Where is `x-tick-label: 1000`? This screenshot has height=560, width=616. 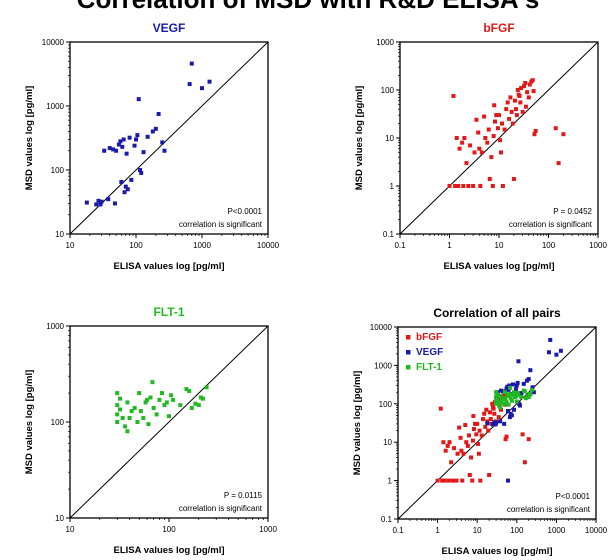 x-tick-label: 1000 is located at coordinates (557, 530).